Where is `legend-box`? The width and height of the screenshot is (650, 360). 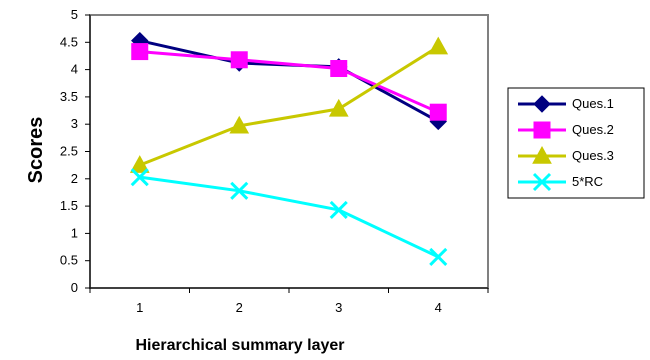
legend-box is located at coordinates (576, 143).